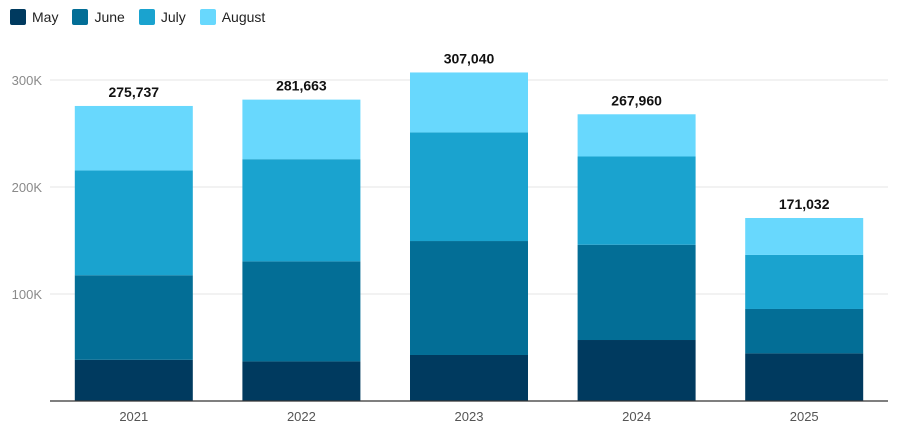 The image size is (900, 432). What do you see at coordinates (27, 80) in the screenshot?
I see `y-tick-label: 300K` at bounding box center [27, 80].